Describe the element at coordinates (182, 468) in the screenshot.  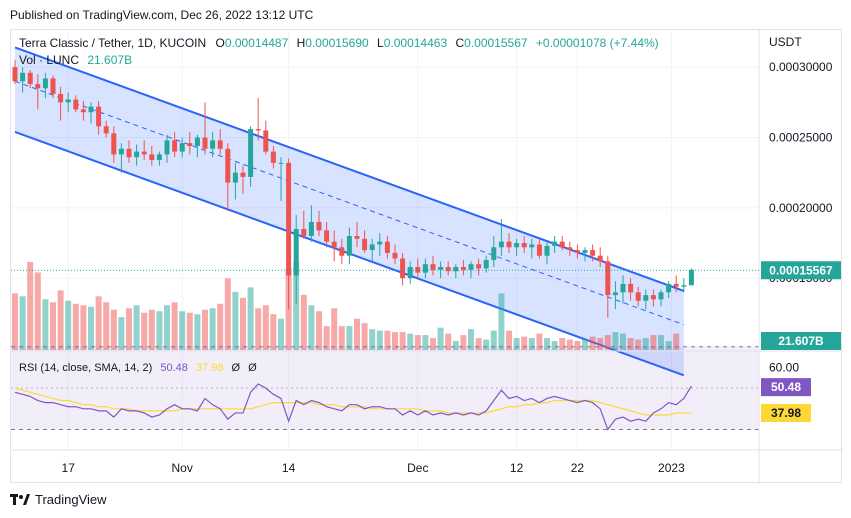
I see `time-tick-label: Nov` at that location.